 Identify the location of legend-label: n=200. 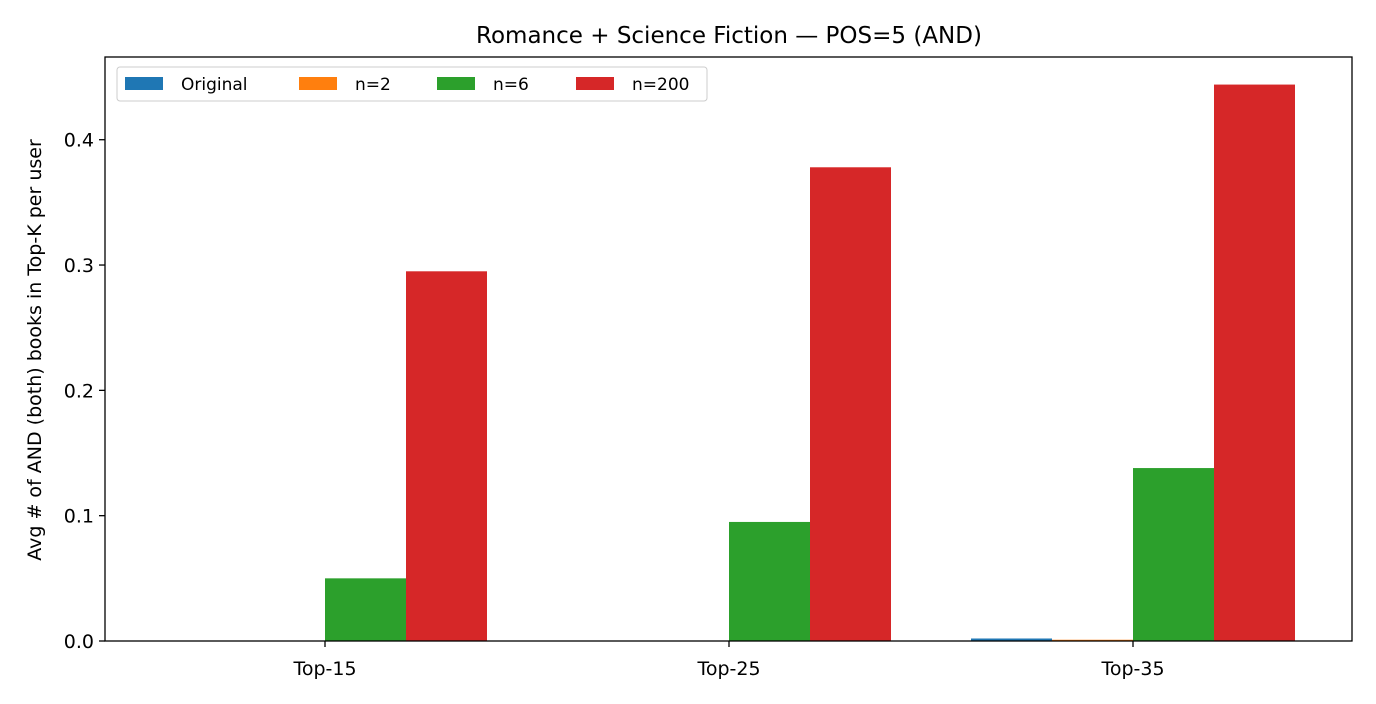
(660, 85).